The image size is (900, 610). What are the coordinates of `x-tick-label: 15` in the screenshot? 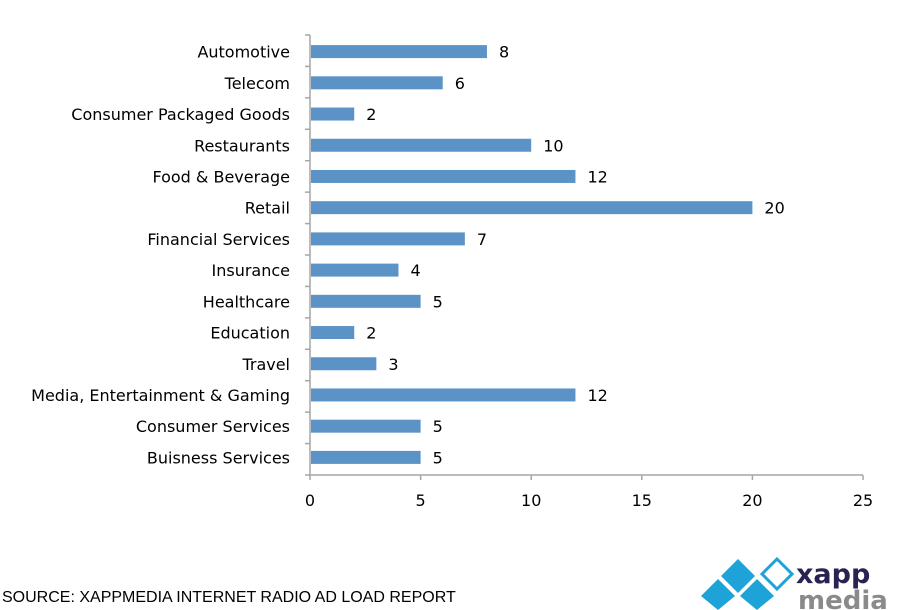 It's located at (642, 500).